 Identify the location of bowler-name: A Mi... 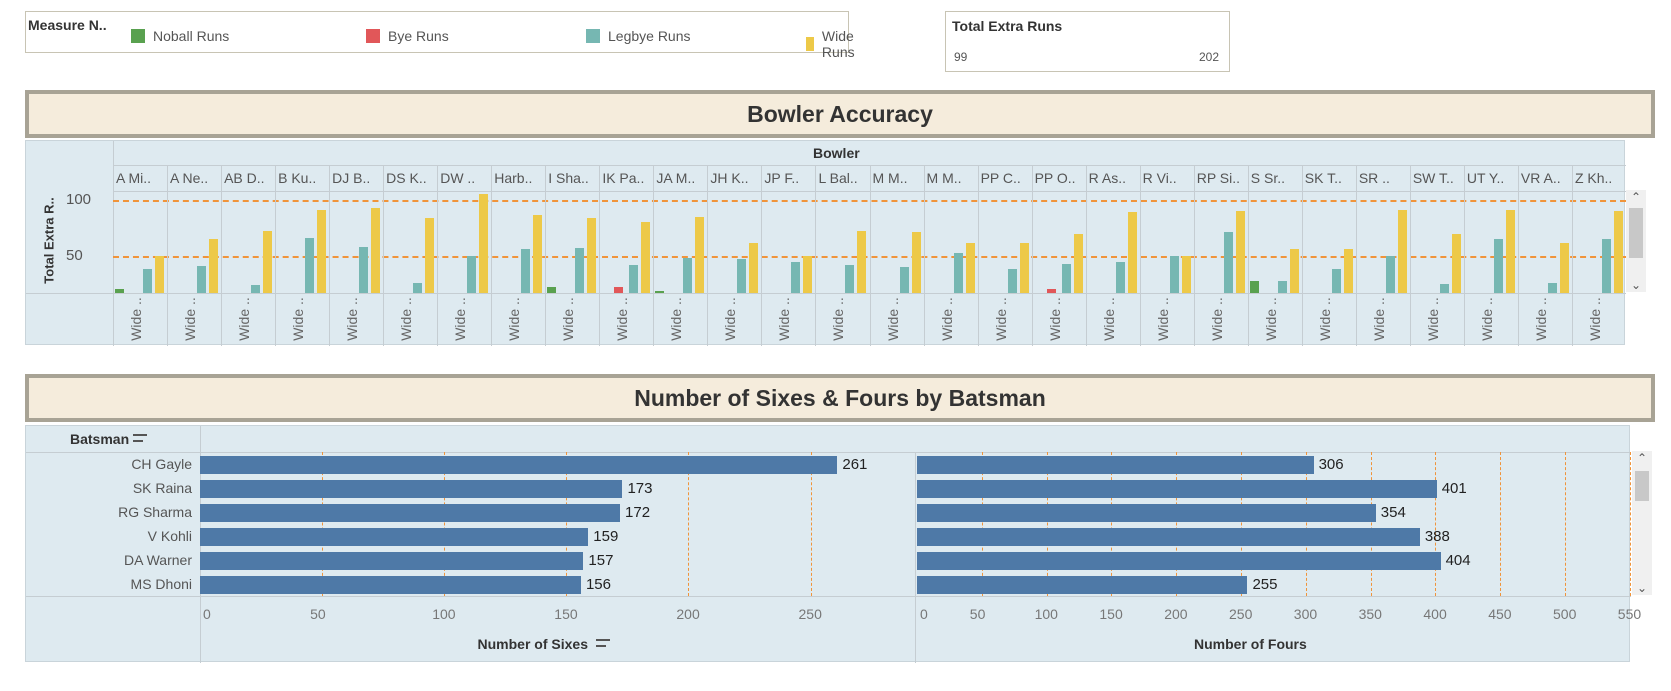
(134, 178).